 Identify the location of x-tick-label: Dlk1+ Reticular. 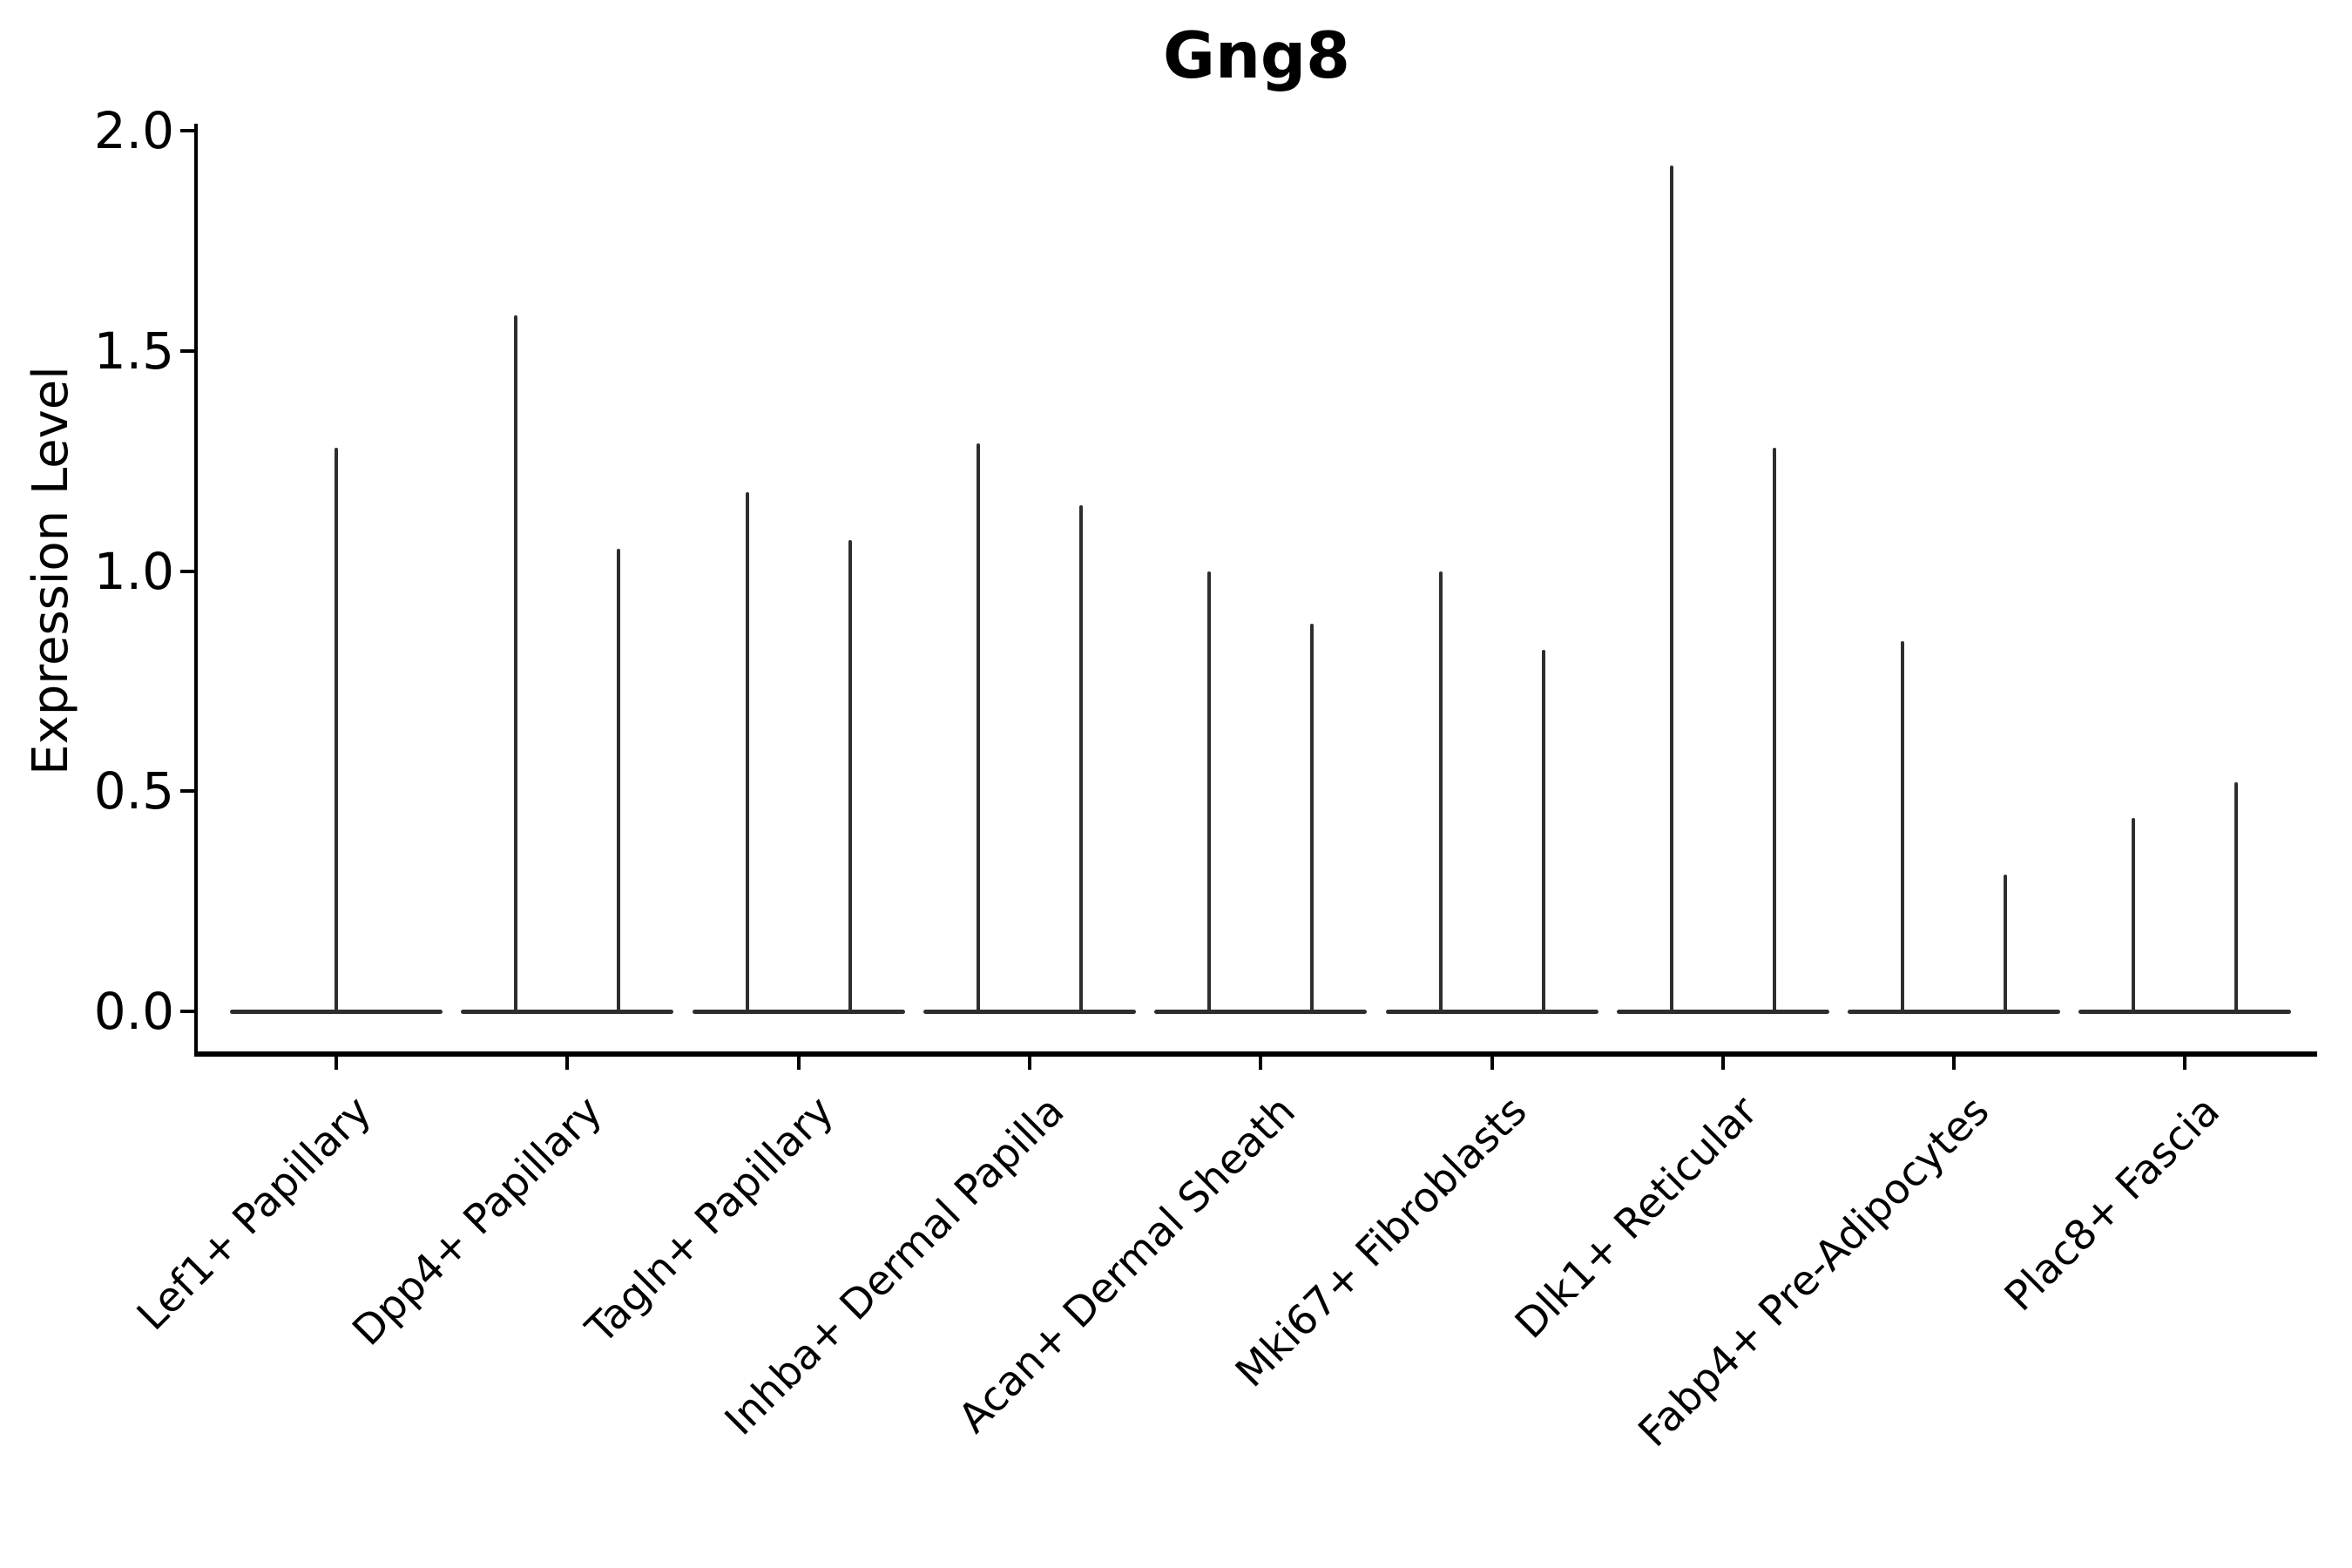
(1636, 1217).